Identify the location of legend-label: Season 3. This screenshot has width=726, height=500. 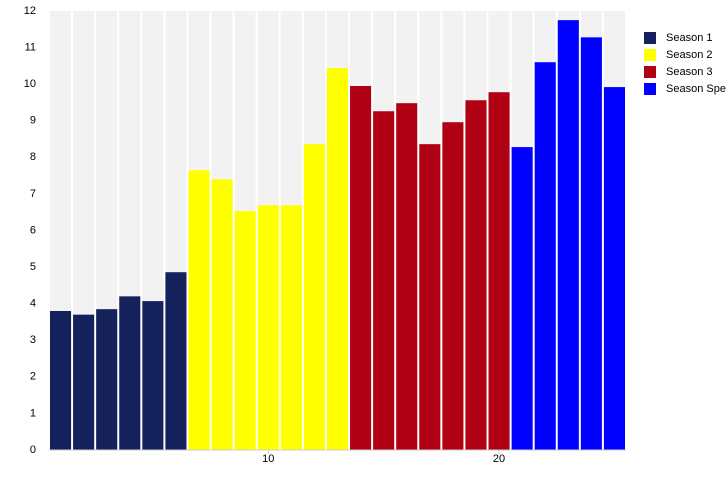
(689, 72).